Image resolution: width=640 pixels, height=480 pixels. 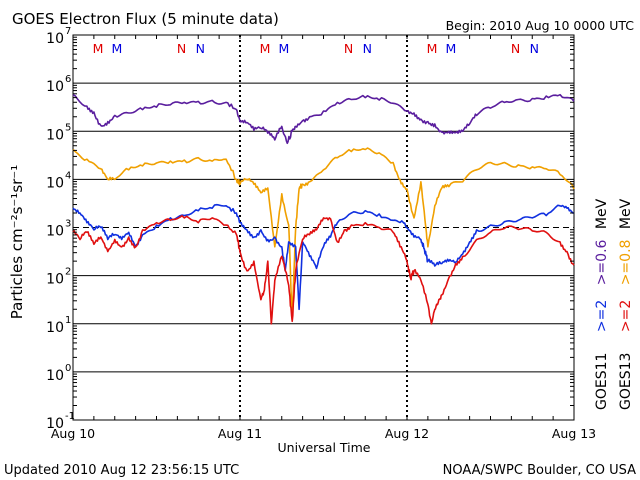 What do you see at coordinates (68, 224) in the screenshot?
I see `y-tick-exponent: 3` at bounding box center [68, 224].